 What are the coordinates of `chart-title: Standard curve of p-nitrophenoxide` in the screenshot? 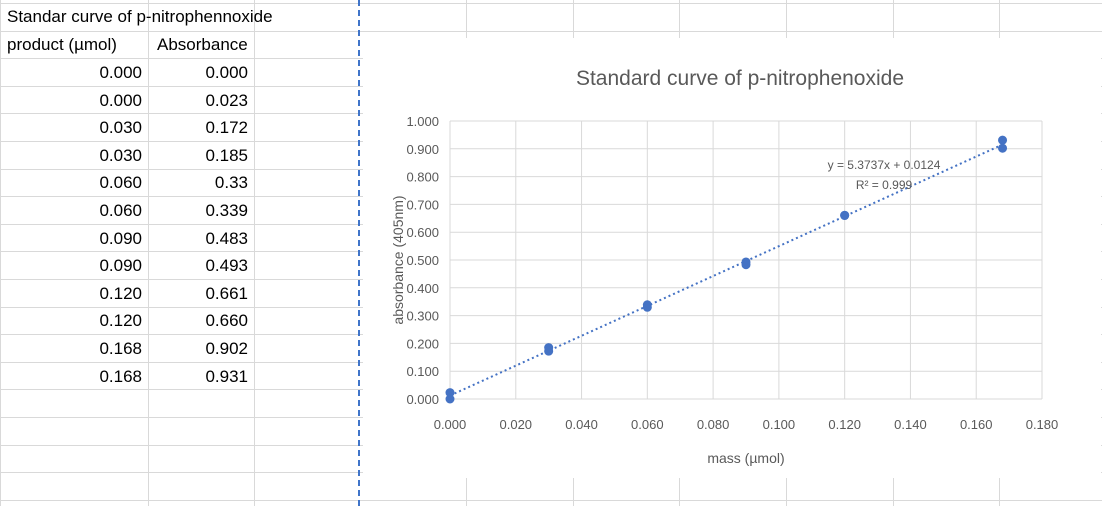 It's located at (740, 78).